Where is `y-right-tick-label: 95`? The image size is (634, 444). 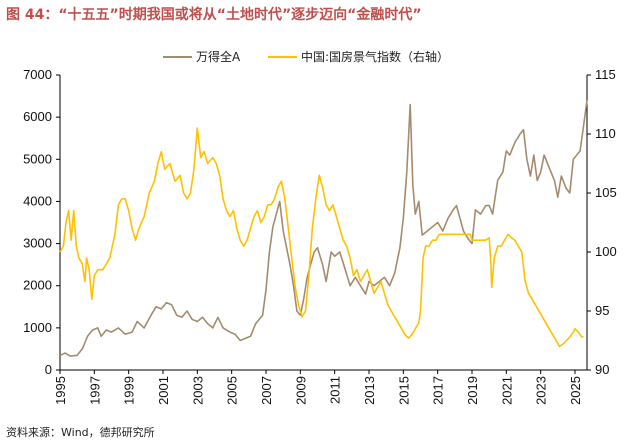 y-right-tick-label: 95 is located at coordinates (602, 310).